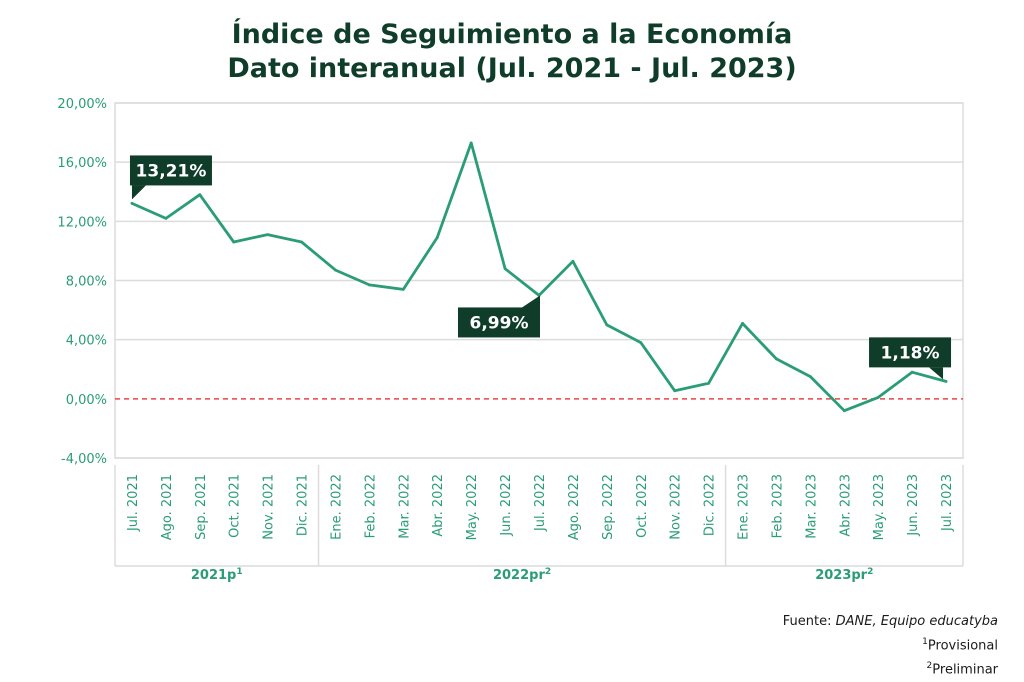 The width and height of the screenshot is (1024, 682). I want to click on y-tick-label: 12,00%, so click(82, 222).